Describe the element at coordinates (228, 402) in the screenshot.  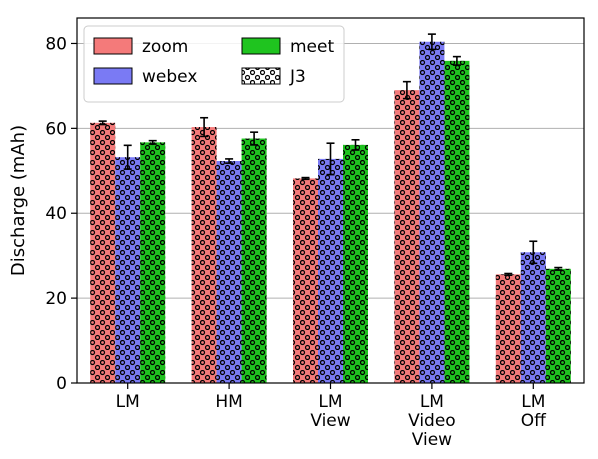
I see `x-tick-label: HM` at that location.